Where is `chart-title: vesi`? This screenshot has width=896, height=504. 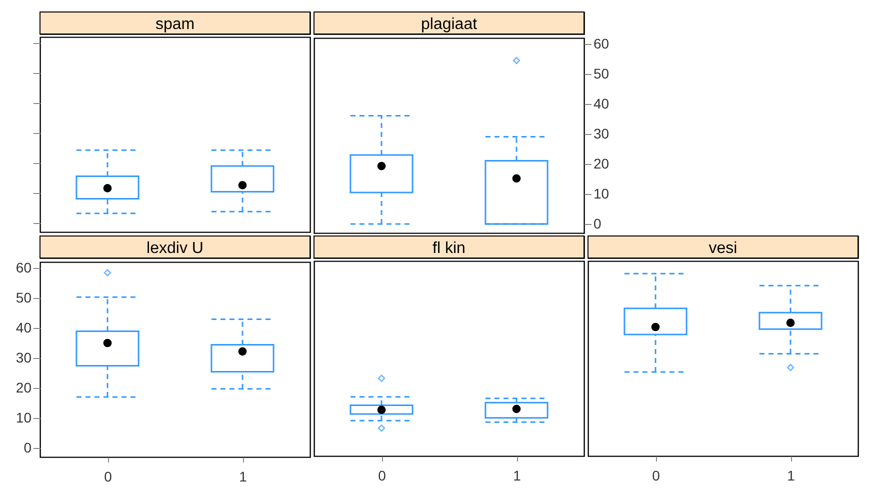 chart-title: vesi is located at coordinates (723, 248).